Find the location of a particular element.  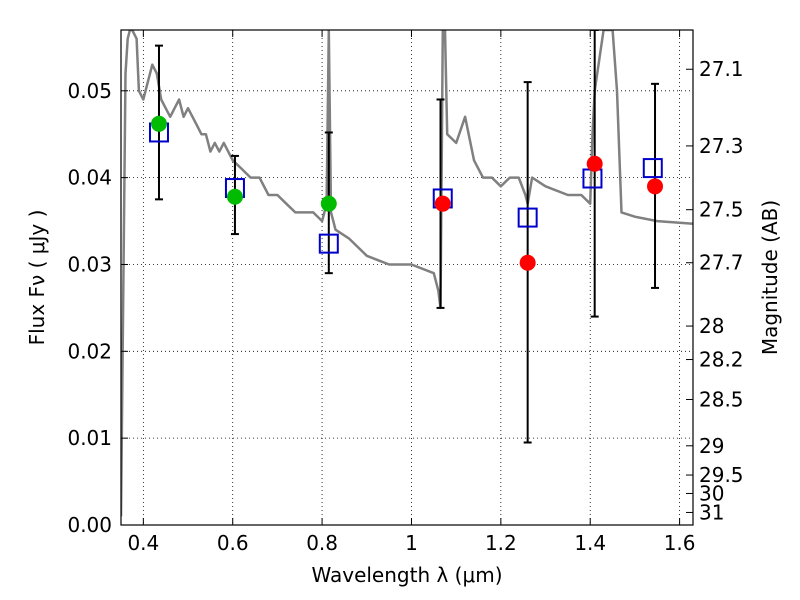

right-tick-label: 30 is located at coordinates (711, 493).